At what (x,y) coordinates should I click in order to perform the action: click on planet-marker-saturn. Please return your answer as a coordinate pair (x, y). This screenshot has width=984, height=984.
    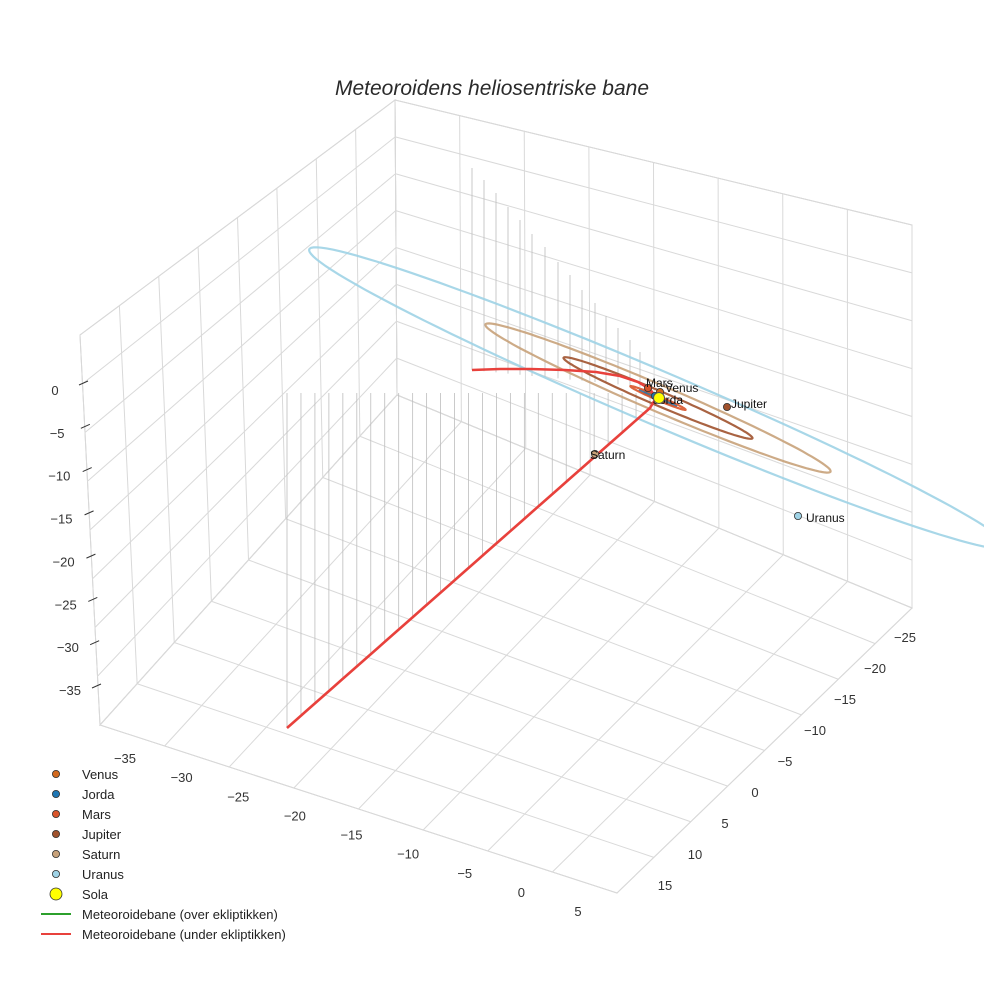
    Looking at the image, I should click on (595, 453).